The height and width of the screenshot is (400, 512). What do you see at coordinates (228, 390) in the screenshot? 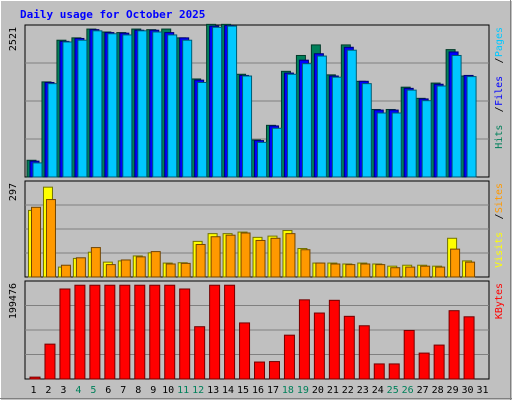
I see `x-tick-day-14: 14` at bounding box center [228, 390].